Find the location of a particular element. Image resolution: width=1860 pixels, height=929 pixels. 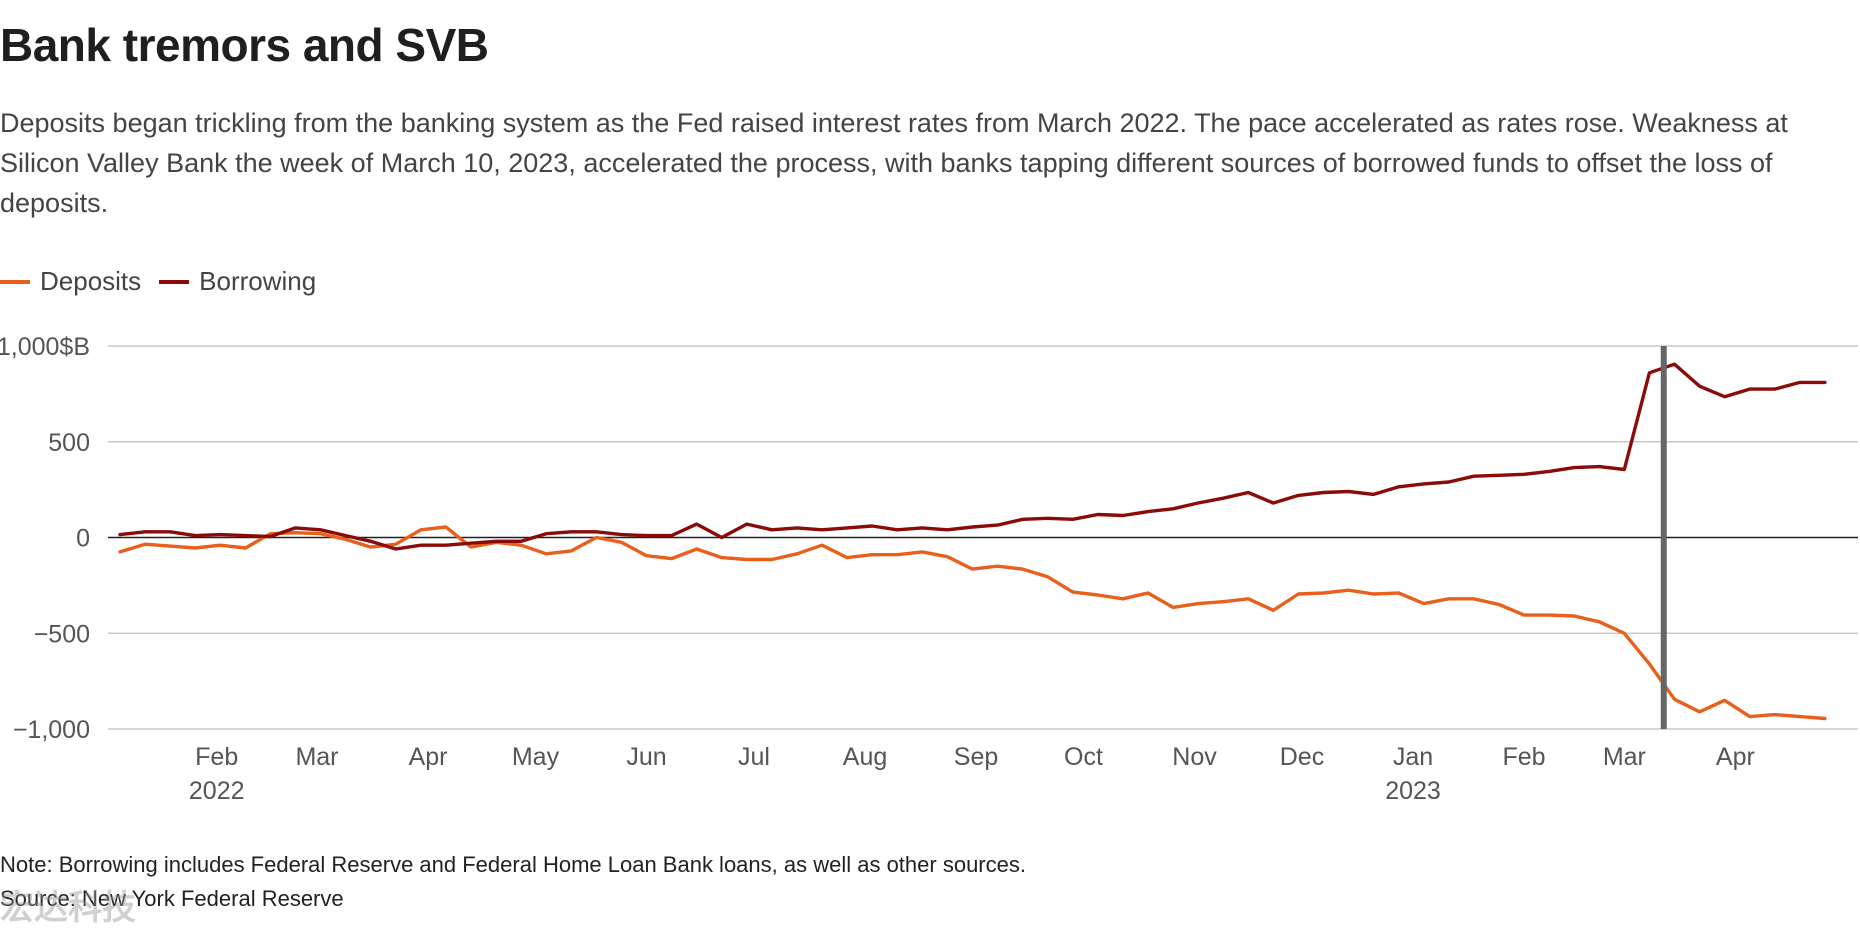

legend: Deposits Borrowing is located at coordinates (167, 281).